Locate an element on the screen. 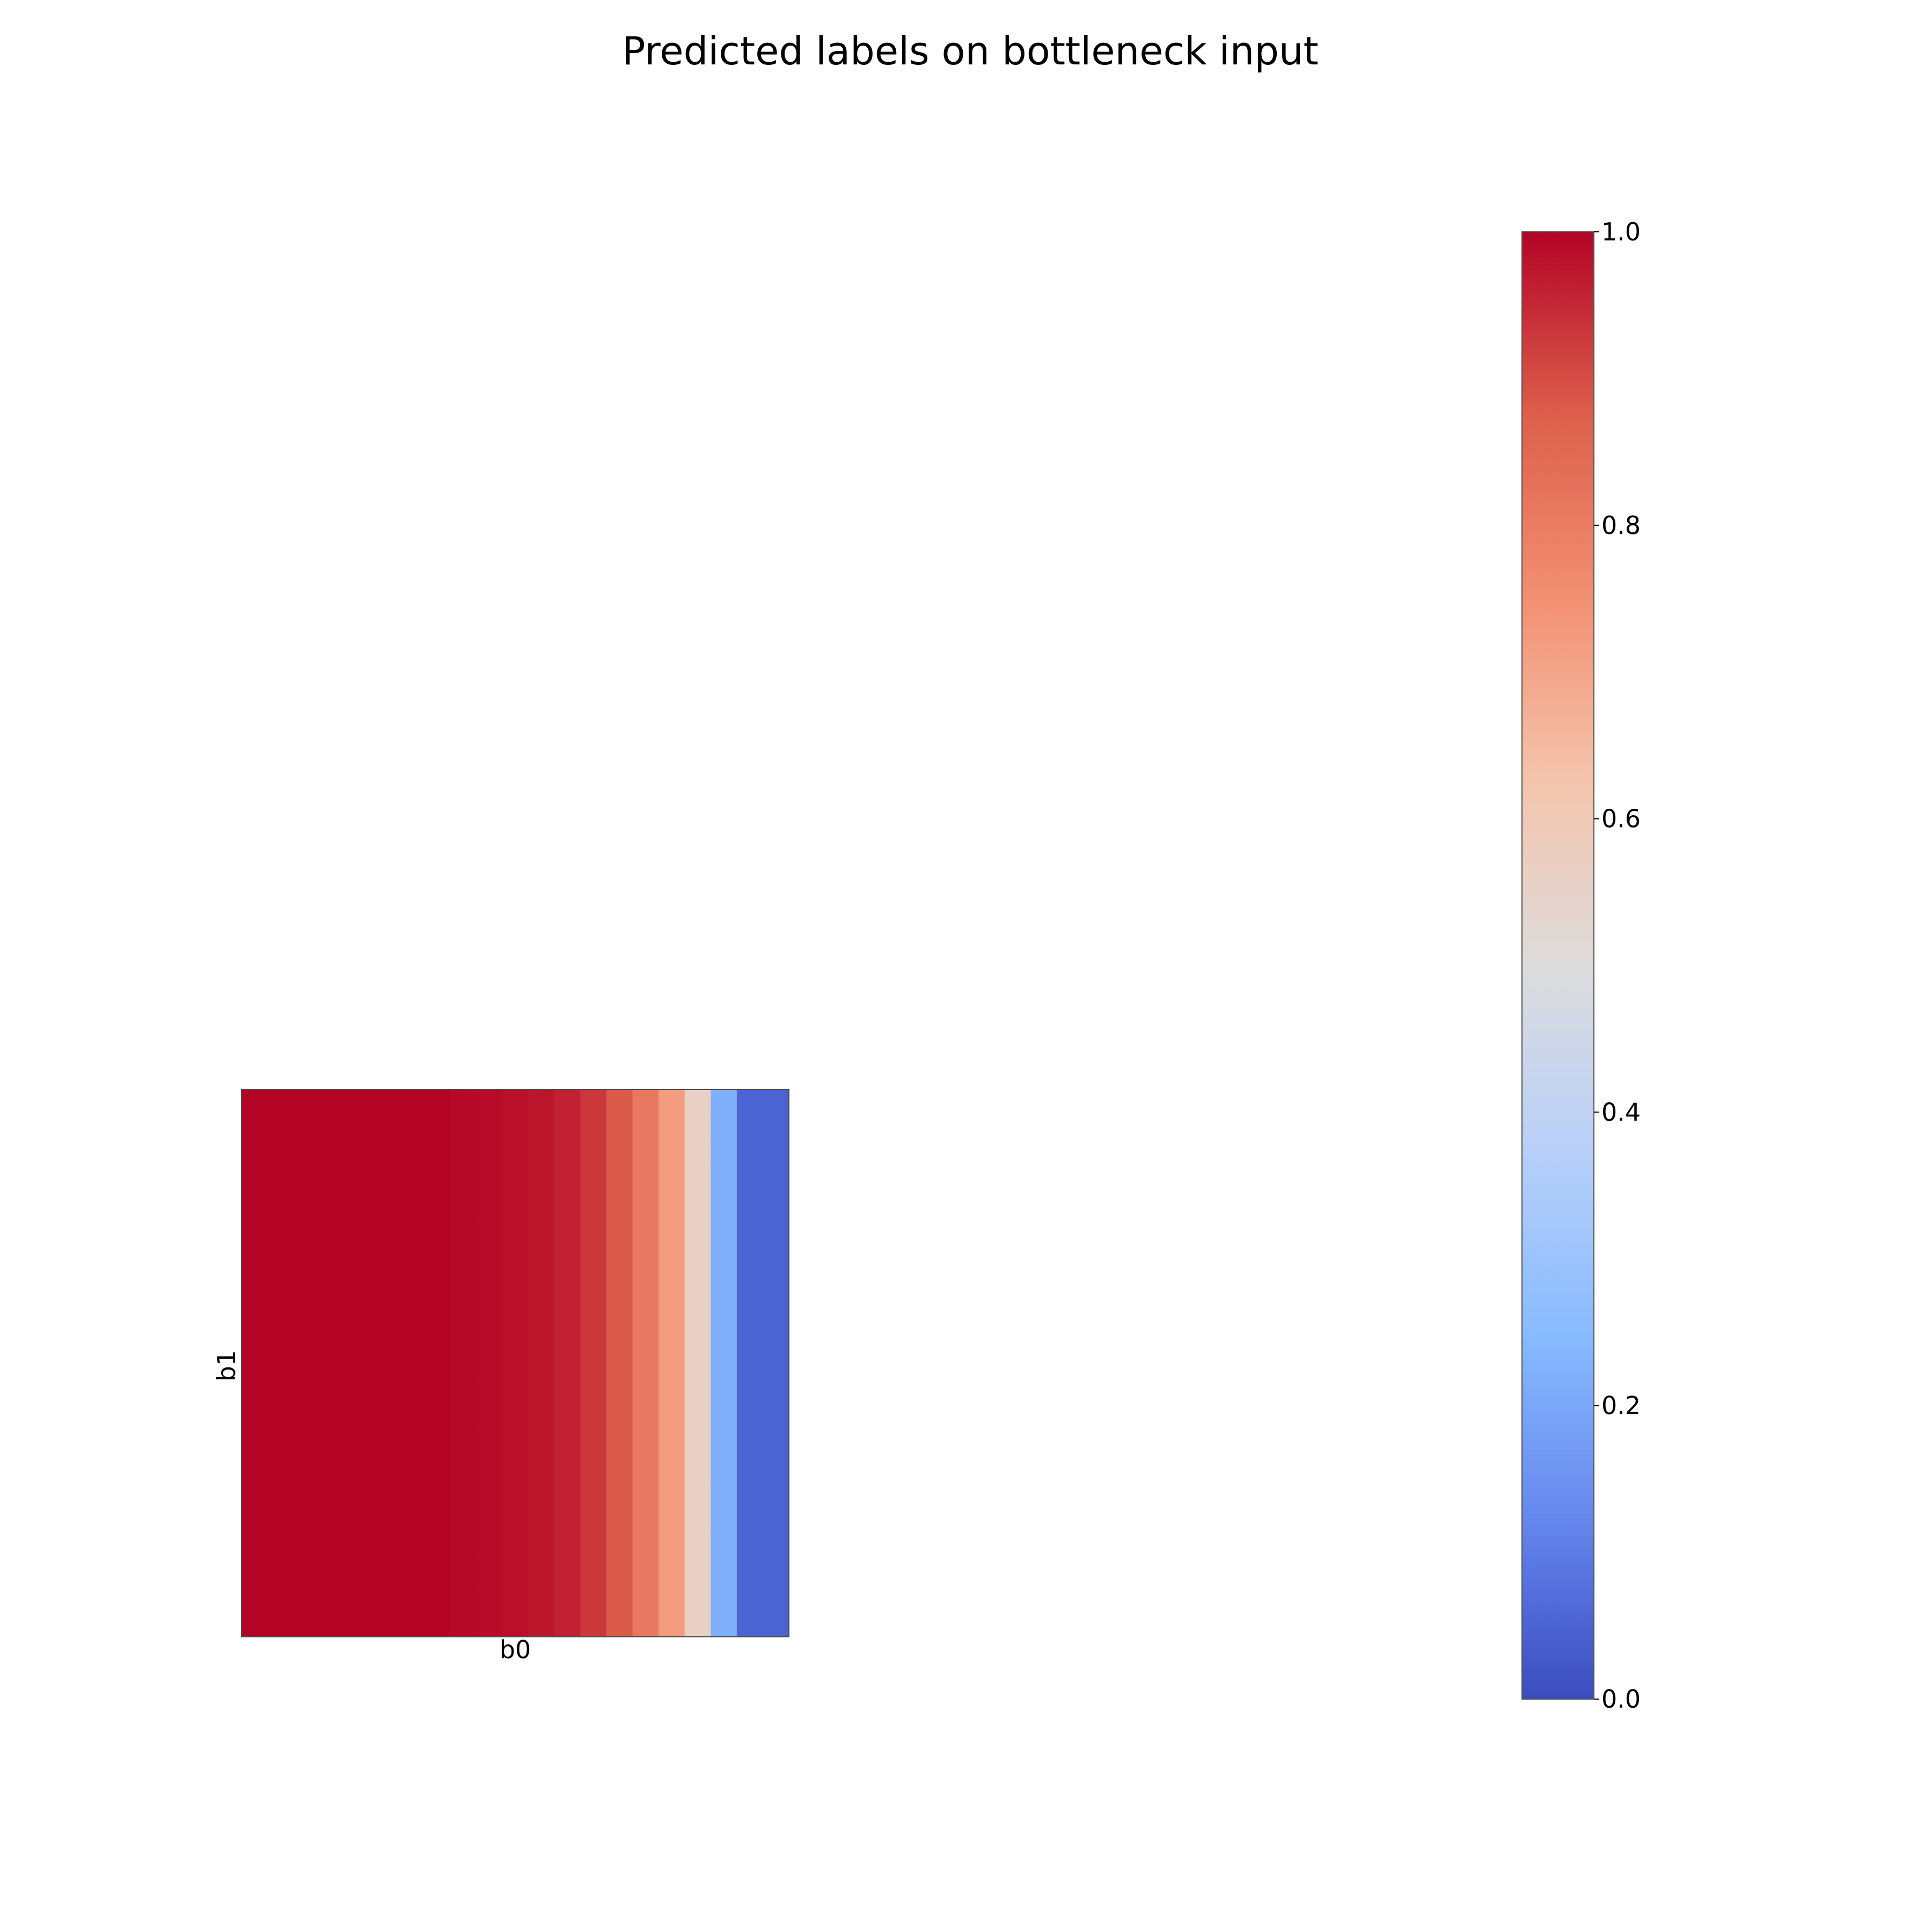 The image size is (1932, 1932). colorbar-tick-label: 0.8 is located at coordinates (1621, 525).